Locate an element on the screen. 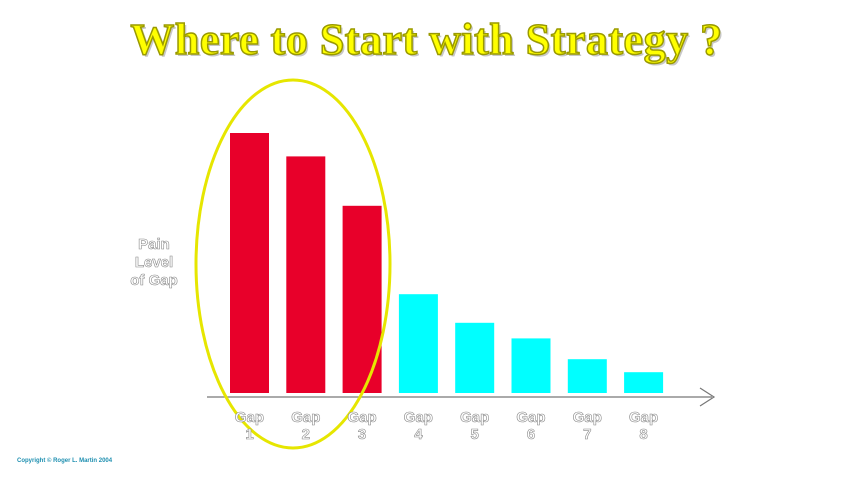 This screenshot has height=480, width=853. x-tick-label-gap-3-line-1: Gap is located at coordinates (362, 417).